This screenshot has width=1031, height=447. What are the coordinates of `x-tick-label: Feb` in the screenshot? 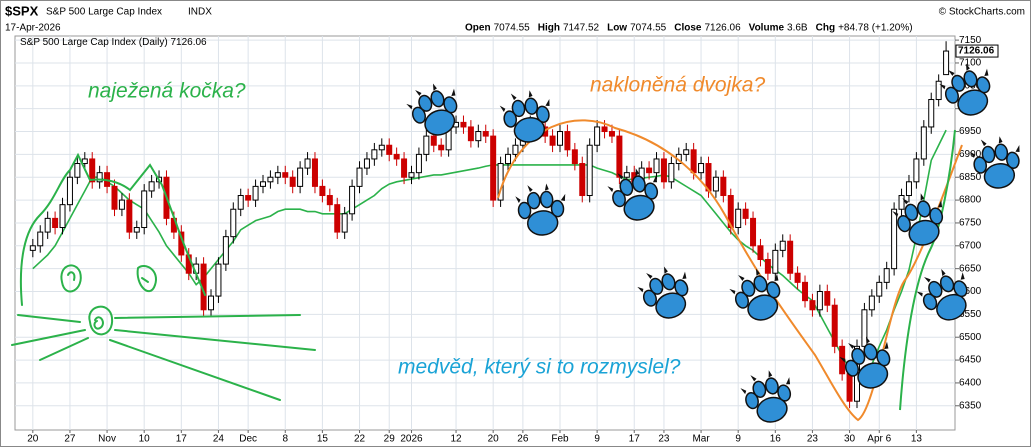 It's located at (560, 439).